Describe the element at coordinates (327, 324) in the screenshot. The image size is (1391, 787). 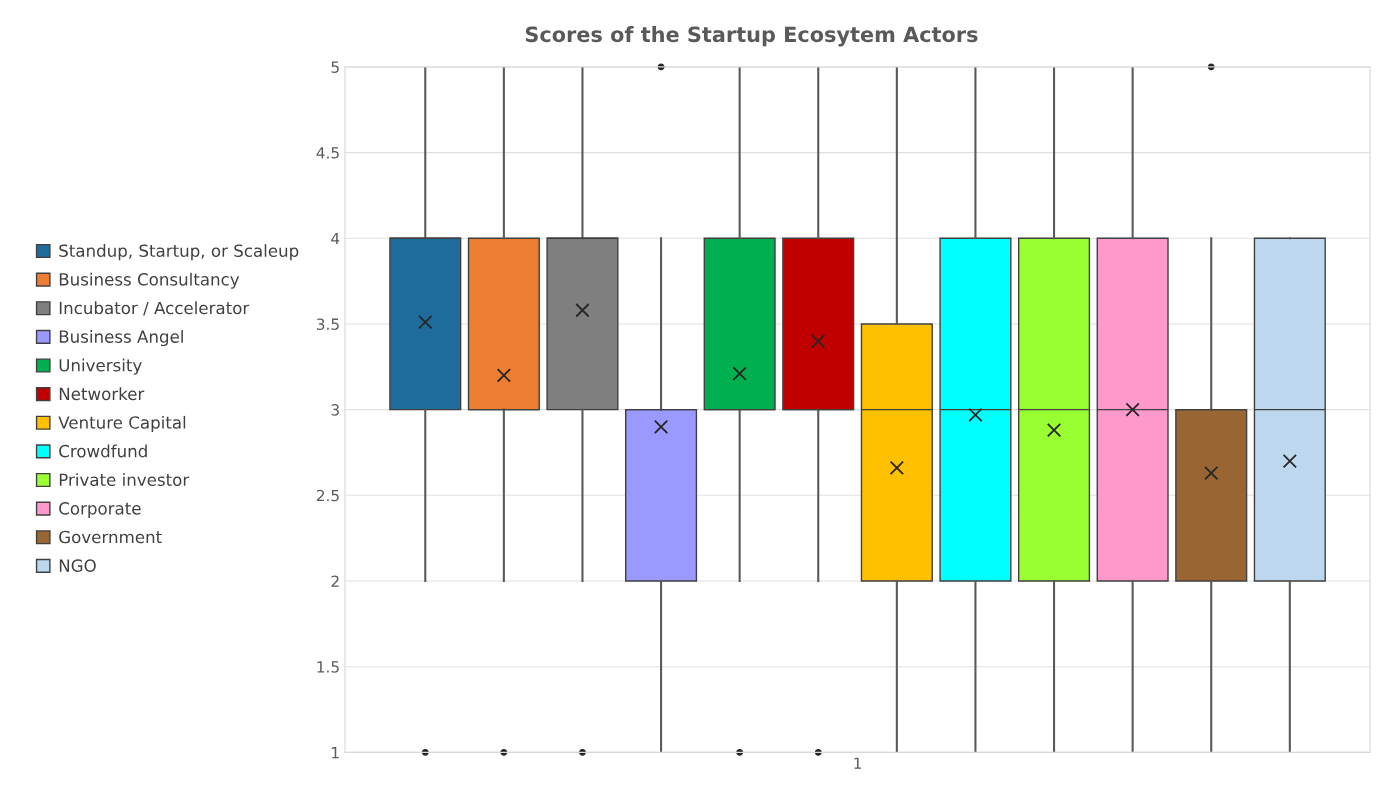
I see `y-tick-label: 3.5` at that location.